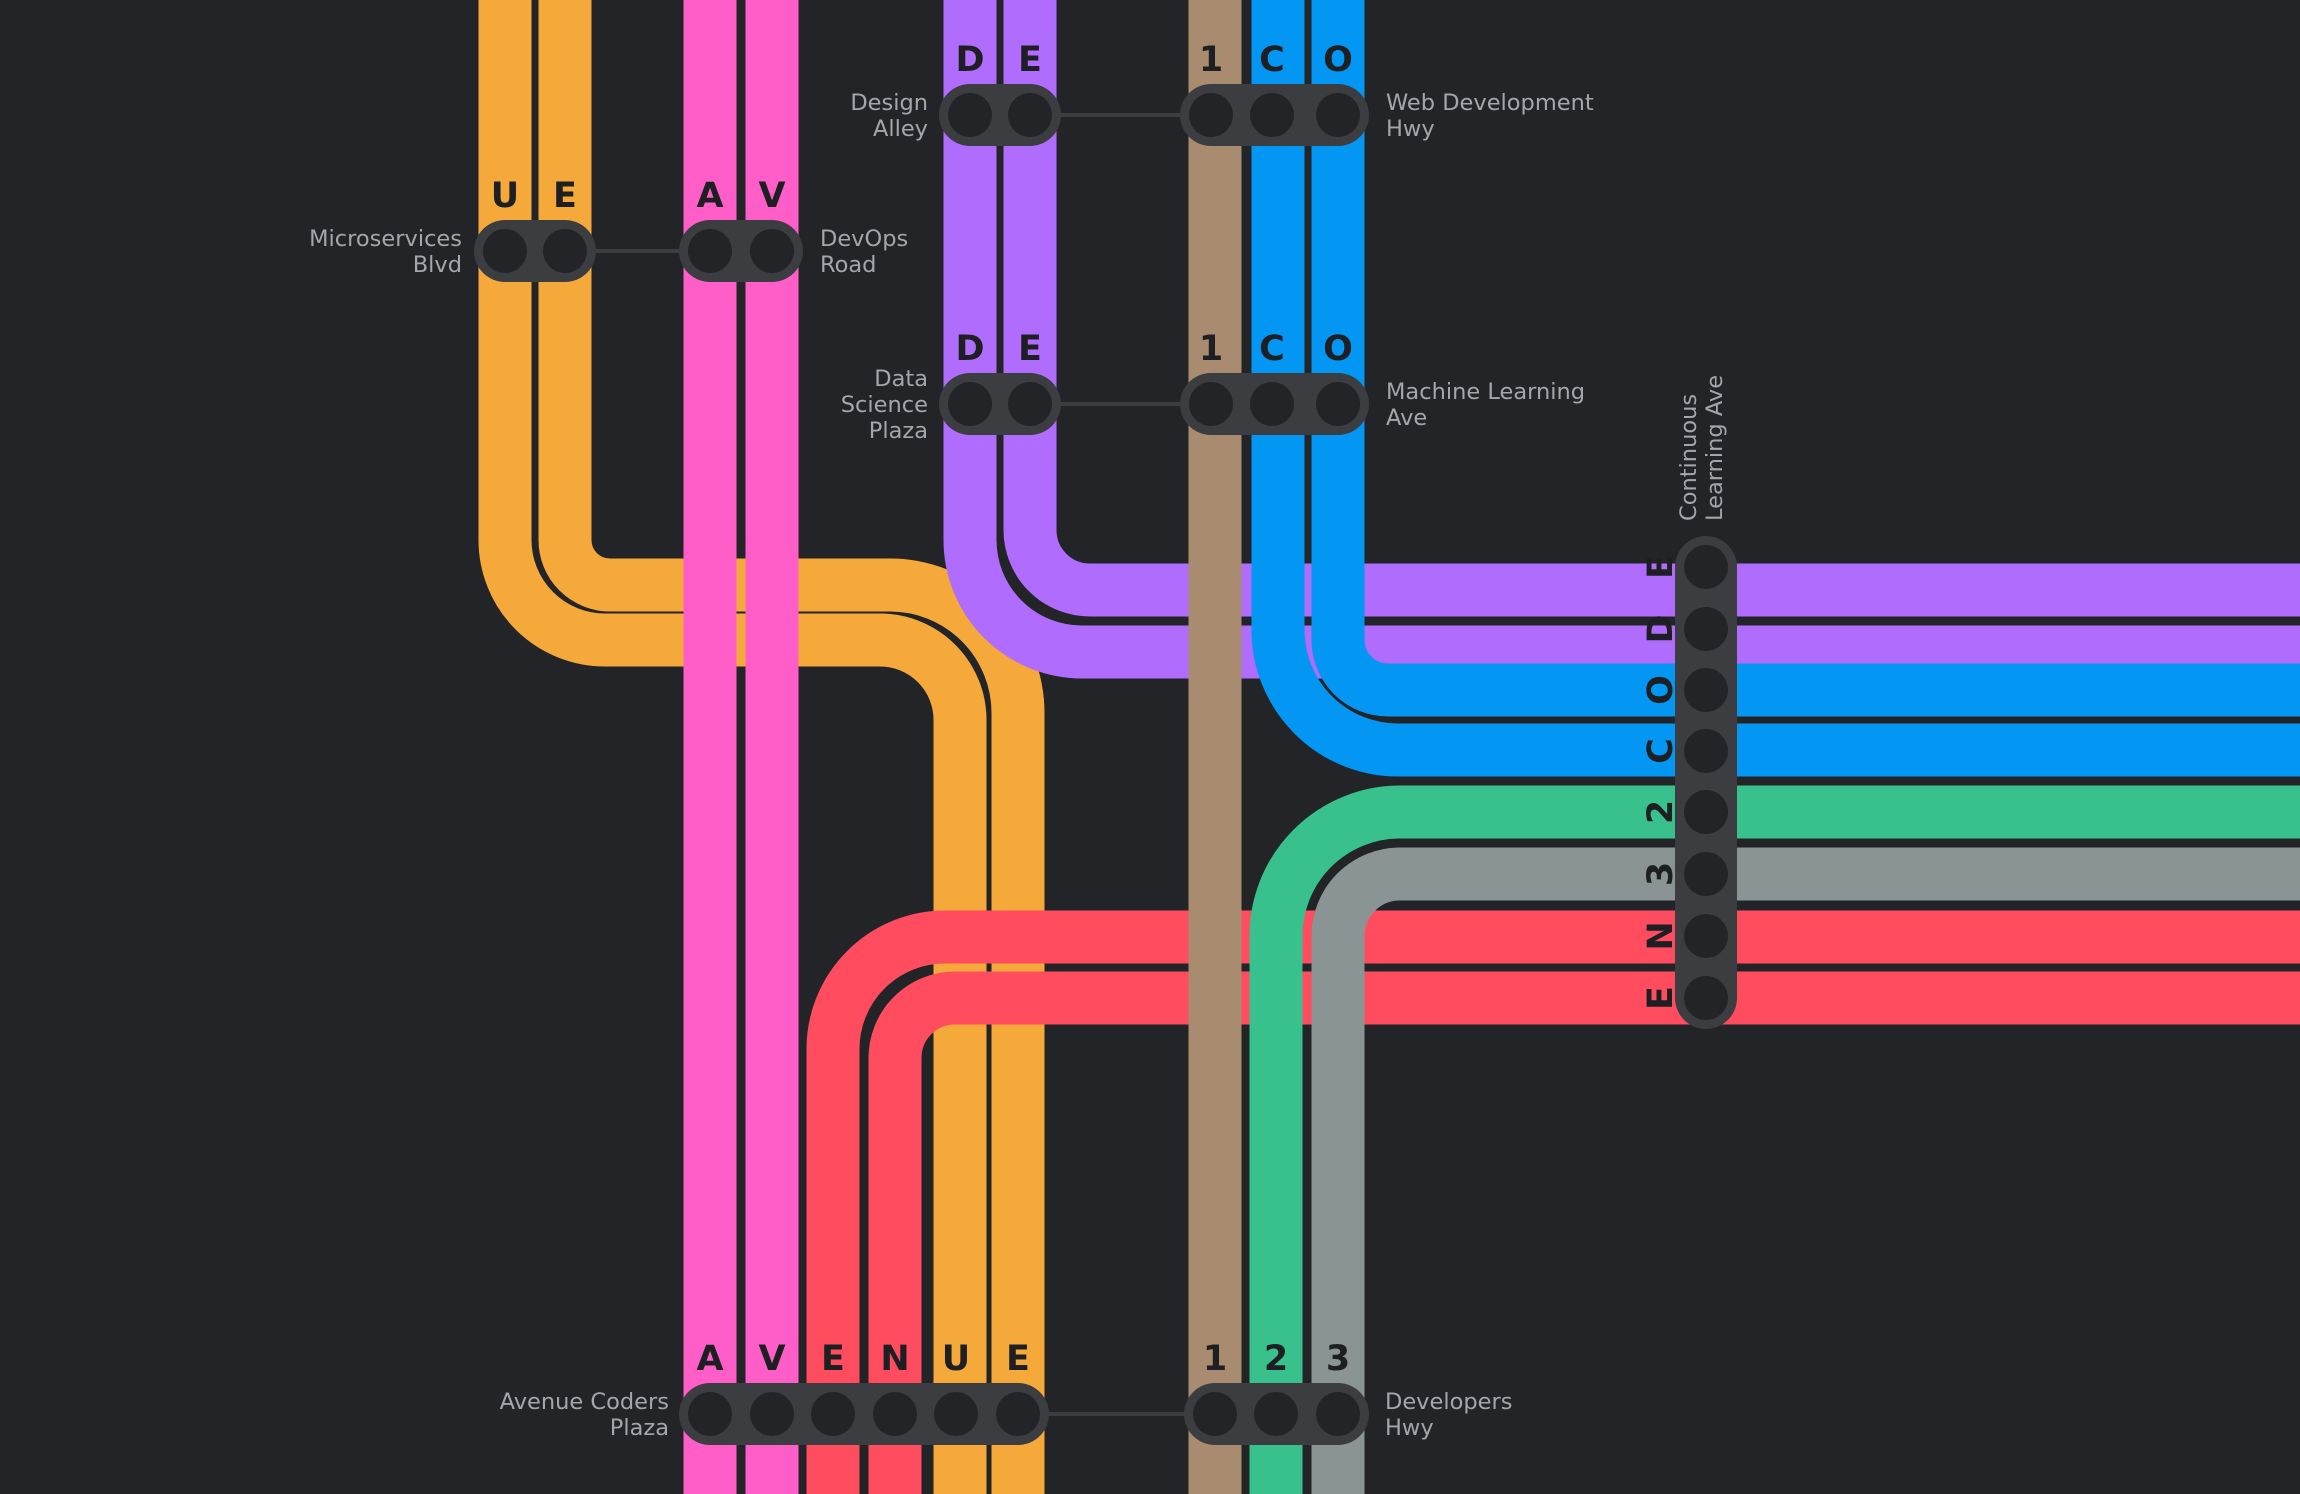 The width and height of the screenshot is (2300, 1494). I want to click on station-developers-hwy: 1 2 3 Developers Hwy, so click(1348, 1392).